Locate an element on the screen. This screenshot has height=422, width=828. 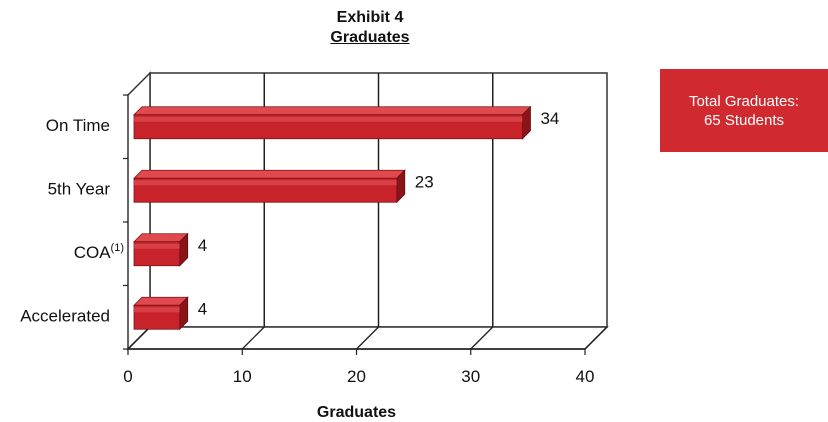
chart-title-line1: Exhibit 4 is located at coordinates (370, 17).